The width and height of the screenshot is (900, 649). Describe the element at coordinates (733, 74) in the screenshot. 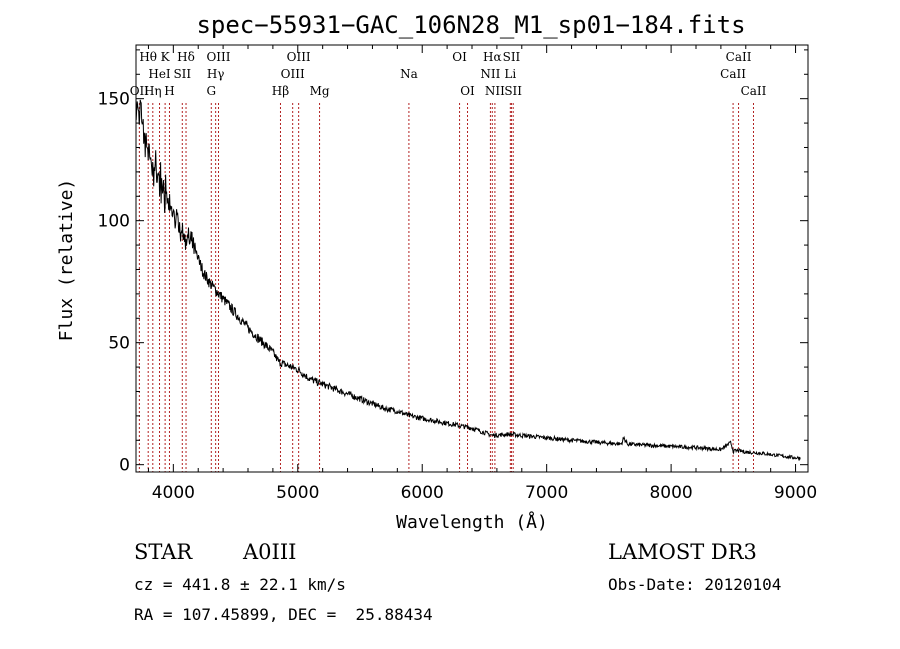

I see `line-label-24: CaII` at that location.